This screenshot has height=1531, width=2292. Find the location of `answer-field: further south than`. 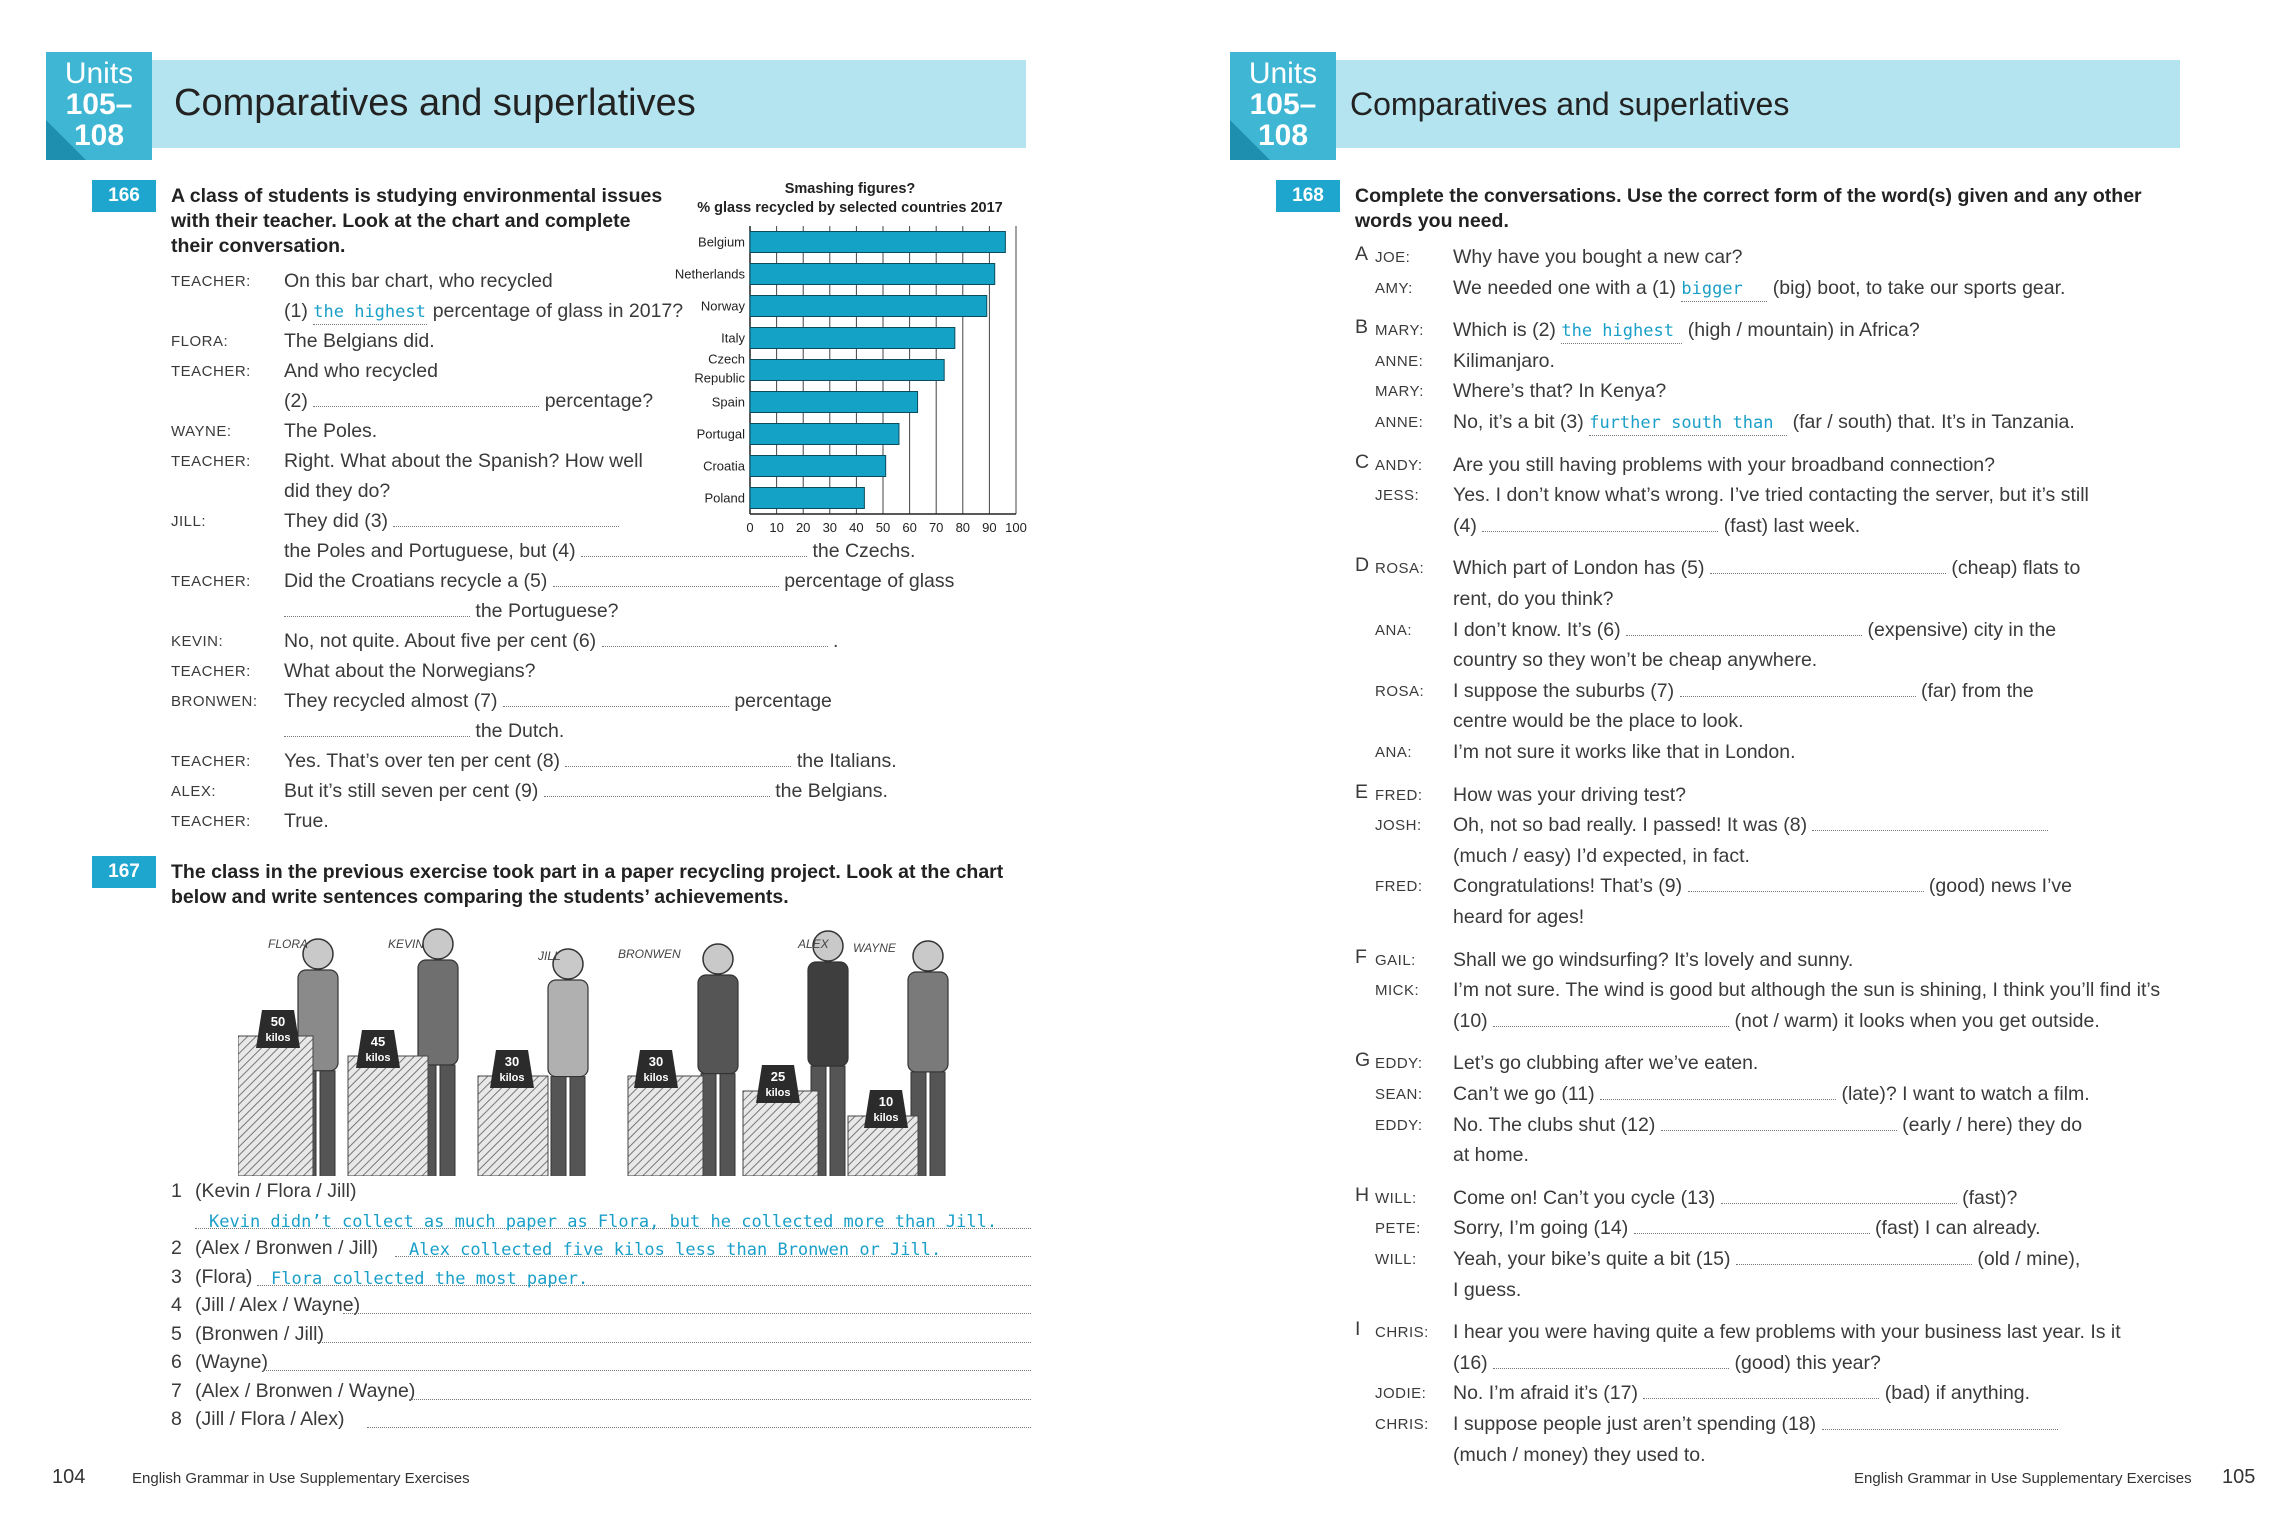

answer-field: further south than is located at coordinates (1688, 424).